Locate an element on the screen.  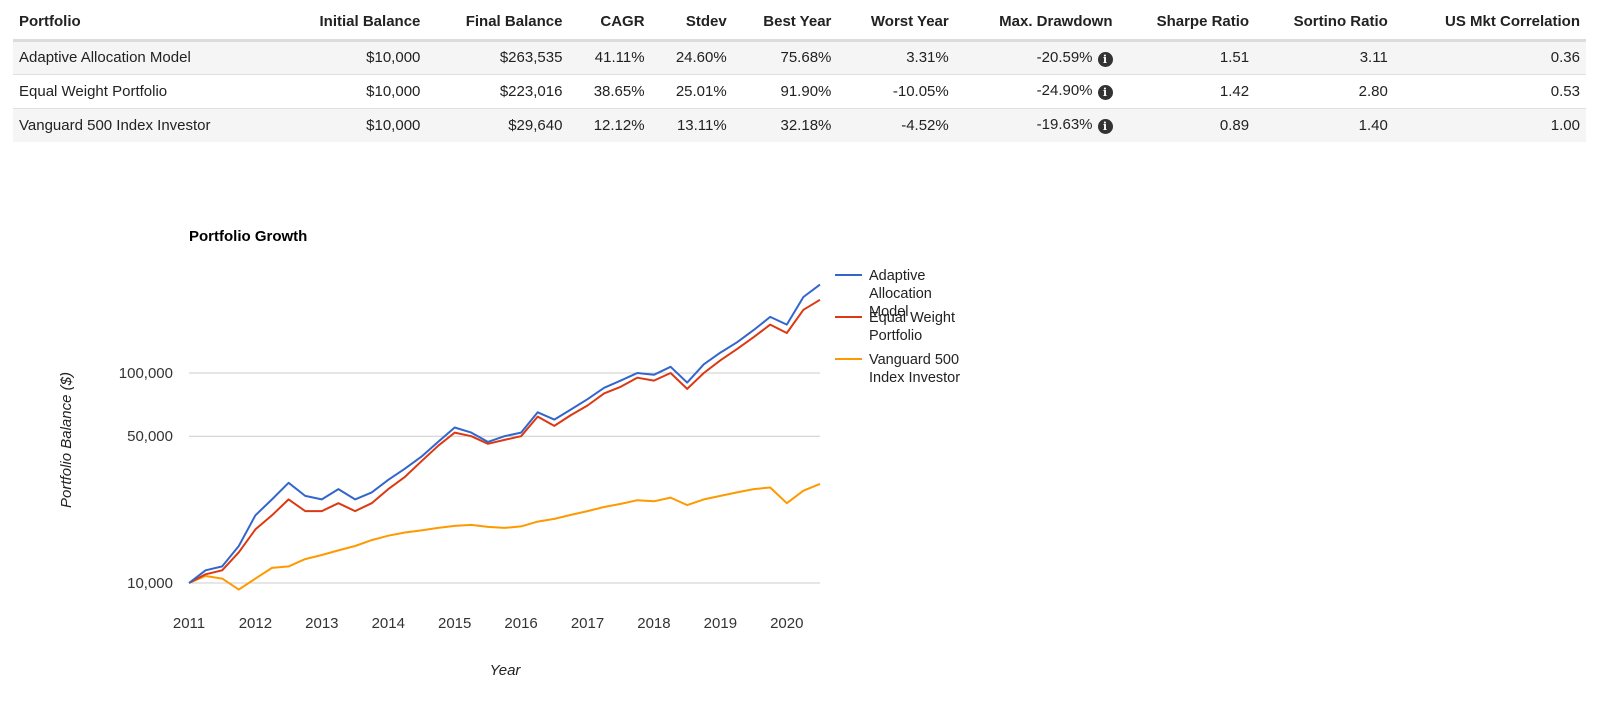
cell-value: -4.52% is located at coordinates (925, 125).